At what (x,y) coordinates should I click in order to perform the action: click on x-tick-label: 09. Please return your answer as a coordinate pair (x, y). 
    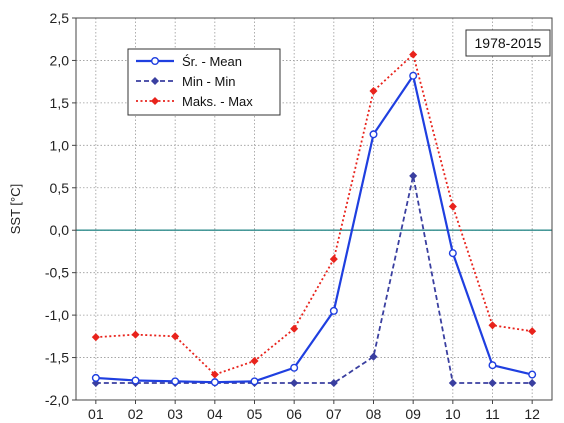
    Looking at the image, I should click on (413, 414).